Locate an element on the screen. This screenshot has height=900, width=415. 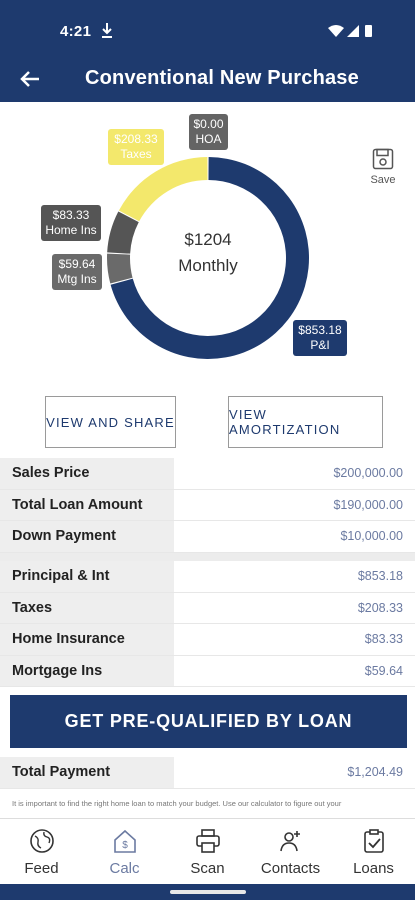
table-row: Sales Price $200,000.00 is located at coordinates (207, 474).